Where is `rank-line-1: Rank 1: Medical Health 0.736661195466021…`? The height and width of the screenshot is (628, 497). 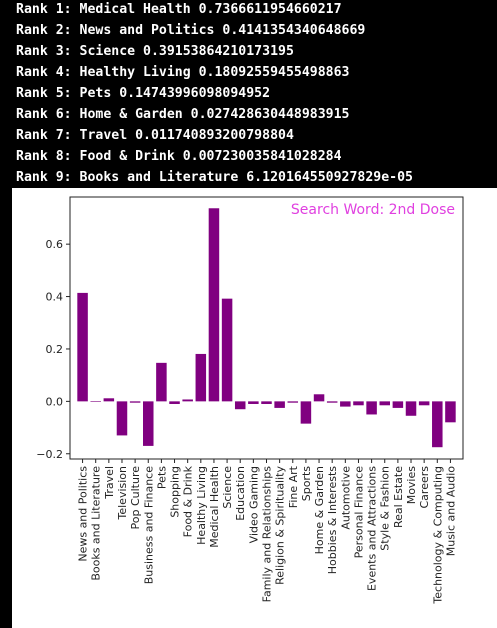 rank-line-1: Rank 1: Medical Health 0.736661195466021… is located at coordinates (179, 9).